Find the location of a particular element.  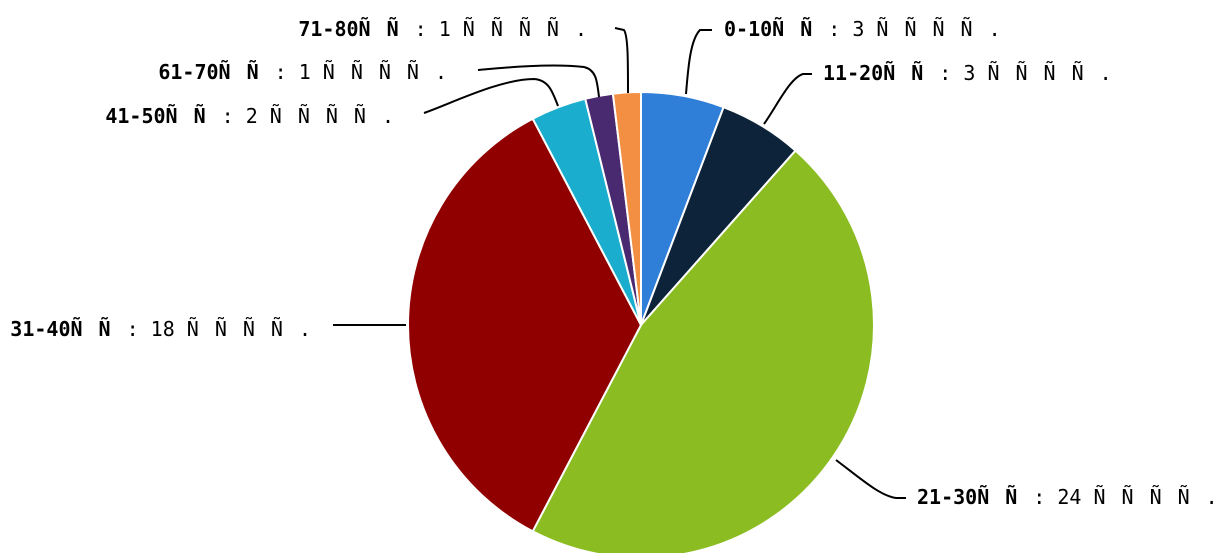

slice-value-2: : 24 ÑÑÑÑ. is located at coordinates (1125, 497).